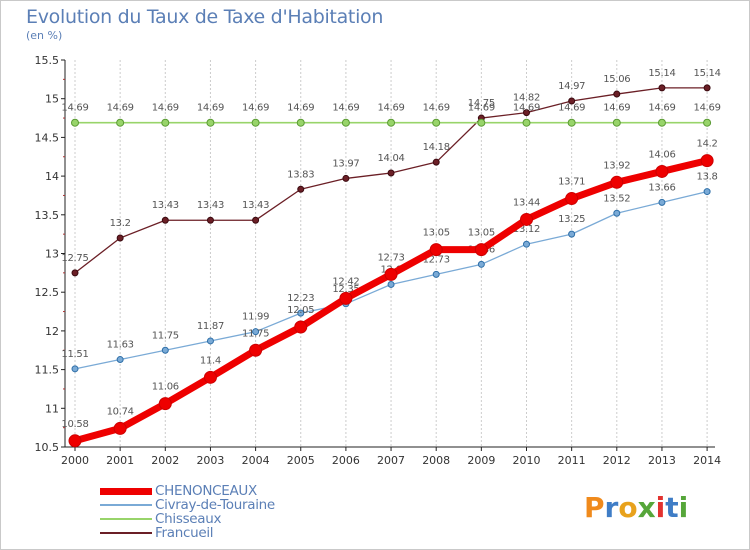 The image size is (750, 550). I want to click on x-tick-label: 2004, so click(256, 460).